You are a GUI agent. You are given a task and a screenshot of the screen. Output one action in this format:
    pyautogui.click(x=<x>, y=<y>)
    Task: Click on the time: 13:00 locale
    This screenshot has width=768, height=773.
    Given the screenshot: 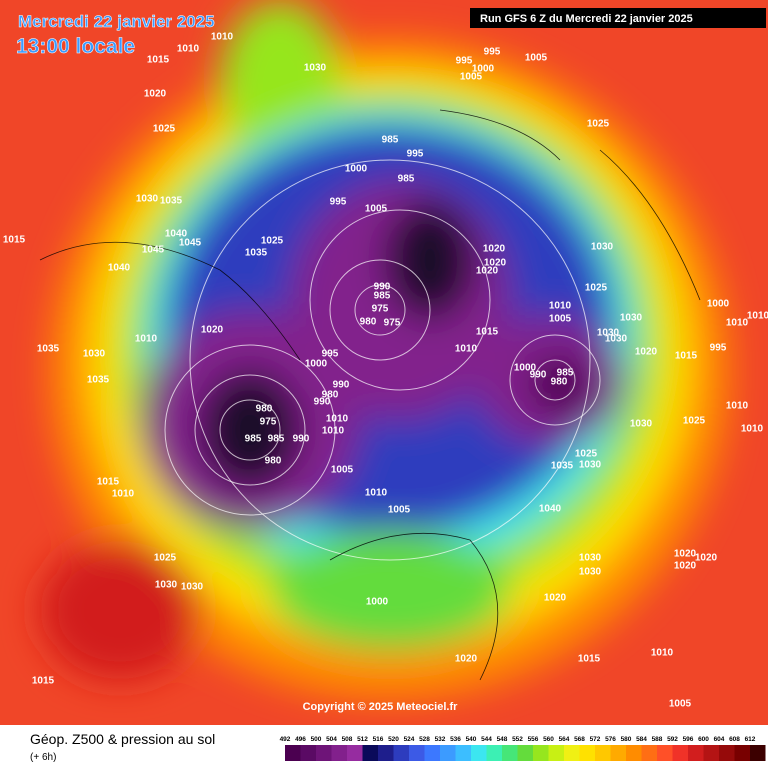 What is the action you would take?
    pyautogui.click(x=75, y=46)
    